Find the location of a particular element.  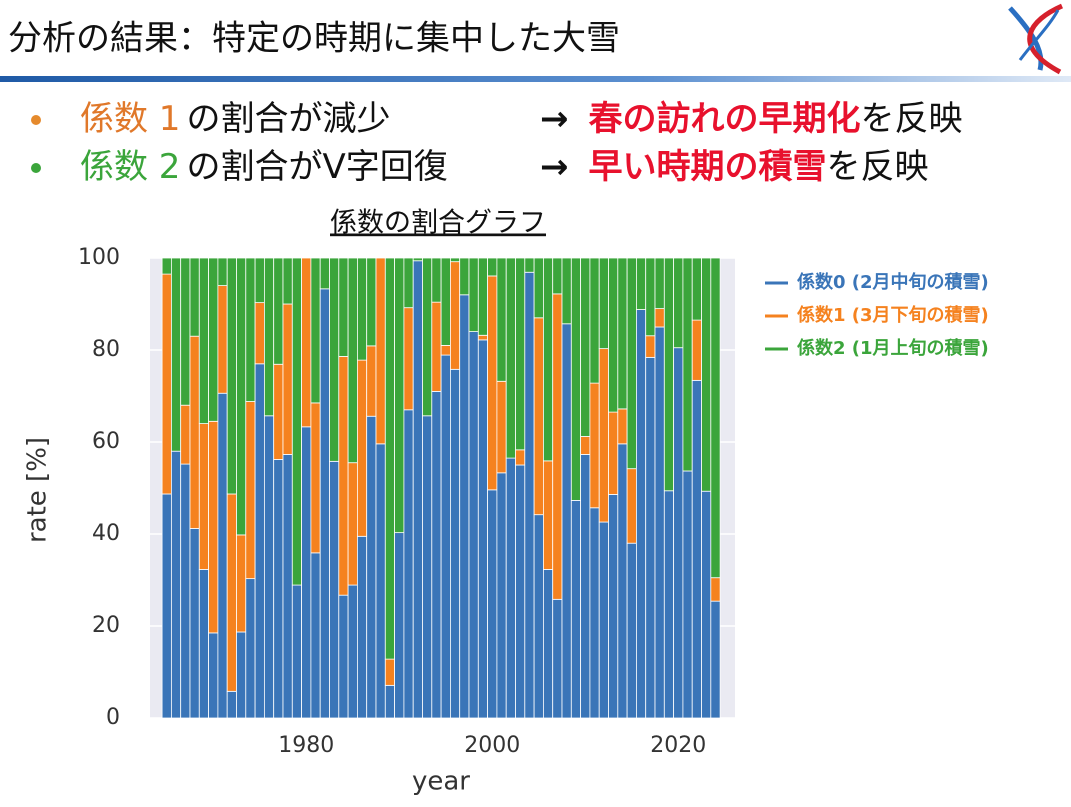

y-tick-label: 0 is located at coordinates (113, 717).